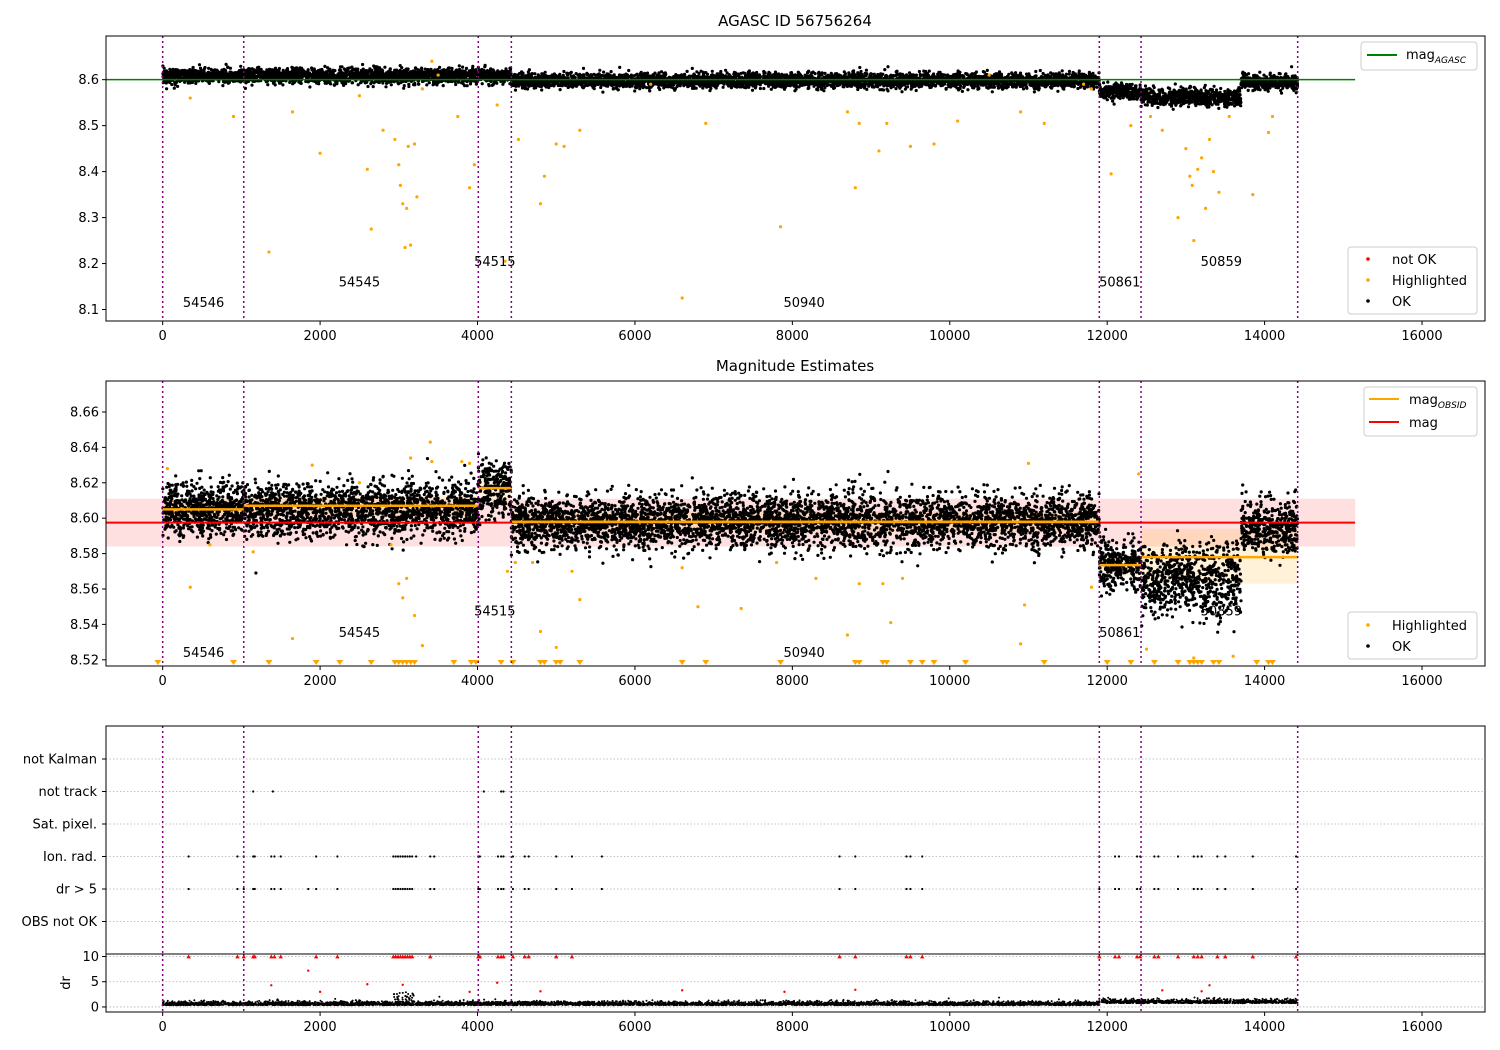  Describe the element at coordinates (795, 21) in the screenshot. I see `panel1-title: AGASC ID 56756264` at that location.